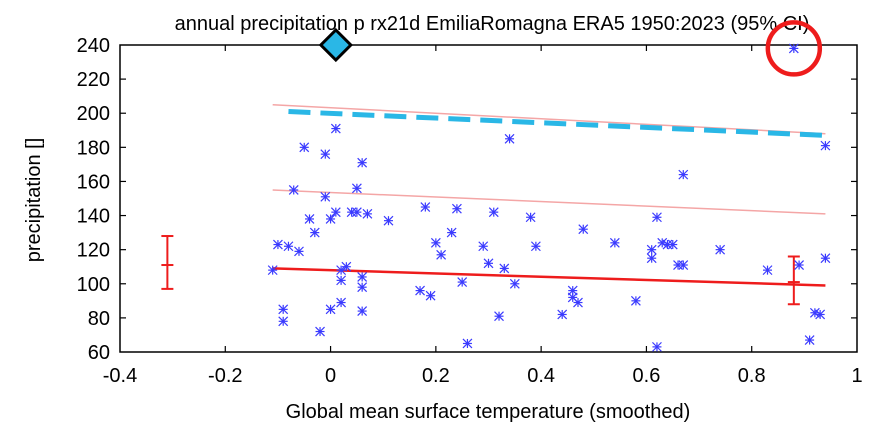  What do you see at coordinates (93, 46) in the screenshot?
I see `y-tick-label: 240` at bounding box center [93, 46].